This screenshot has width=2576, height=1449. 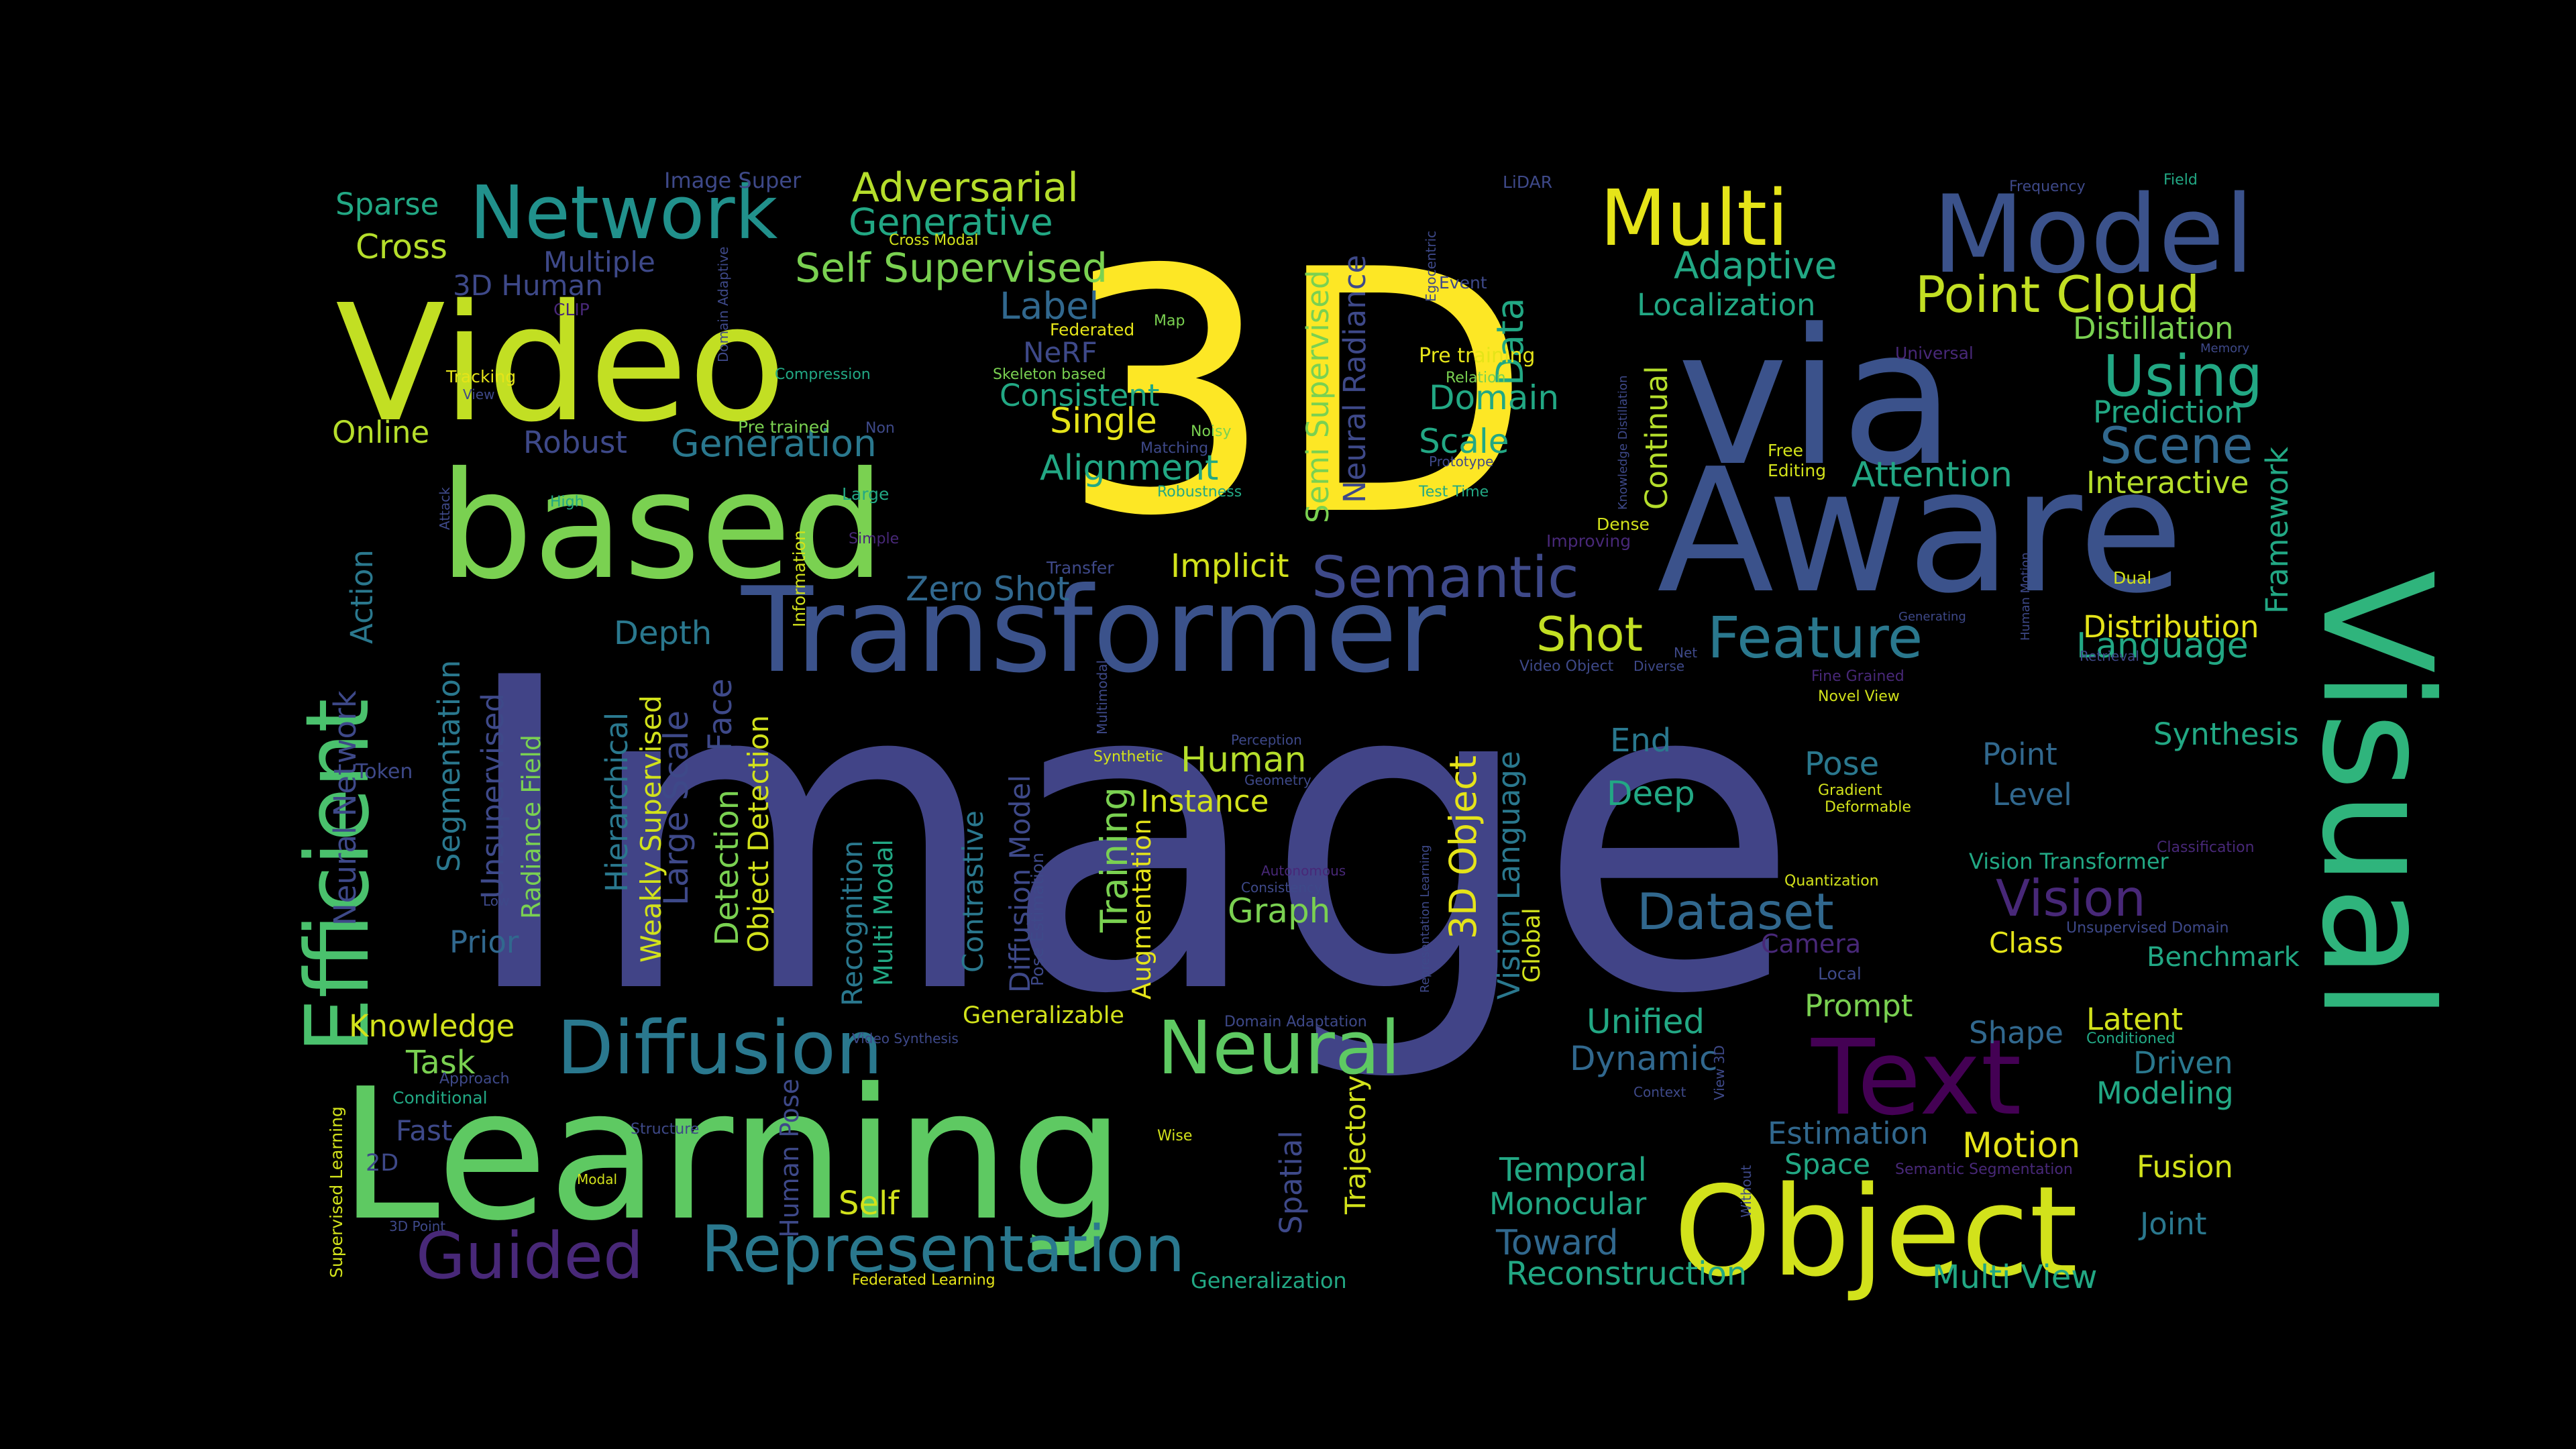 What do you see at coordinates (2176, 445) in the screenshot?
I see `word-scene: Scene` at bounding box center [2176, 445].